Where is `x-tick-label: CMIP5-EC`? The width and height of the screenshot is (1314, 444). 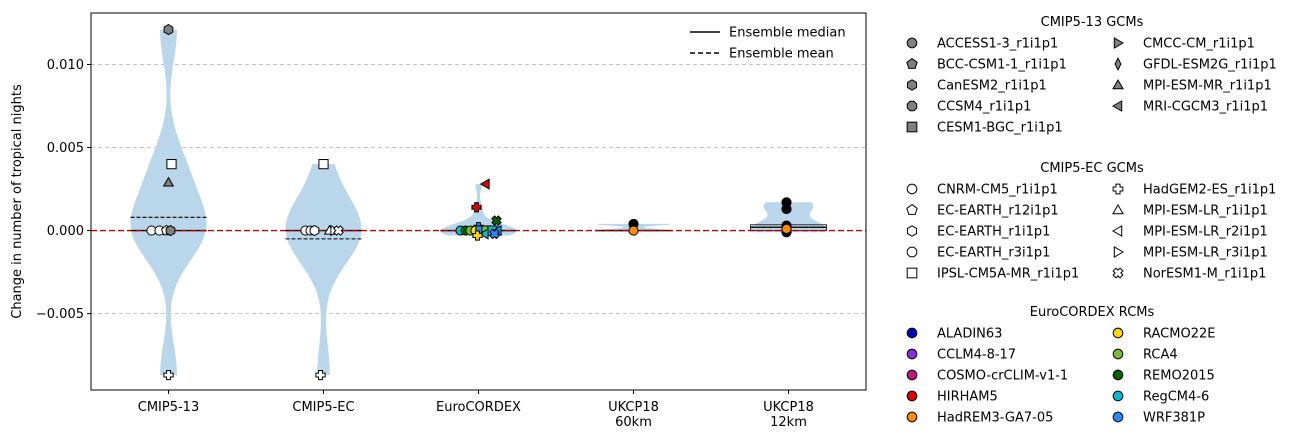
x-tick-label: CMIP5-EC is located at coordinates (323, 407).